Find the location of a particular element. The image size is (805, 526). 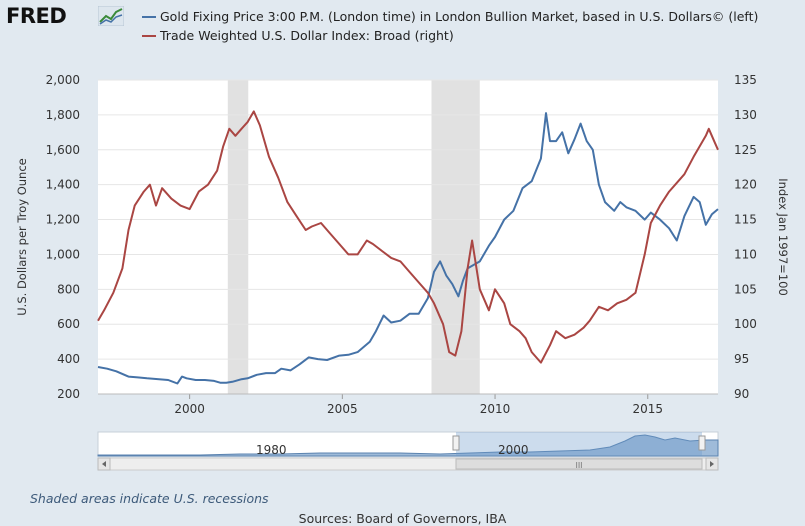

y-right-tick-label: 110 is located at coordinates (745, 254).